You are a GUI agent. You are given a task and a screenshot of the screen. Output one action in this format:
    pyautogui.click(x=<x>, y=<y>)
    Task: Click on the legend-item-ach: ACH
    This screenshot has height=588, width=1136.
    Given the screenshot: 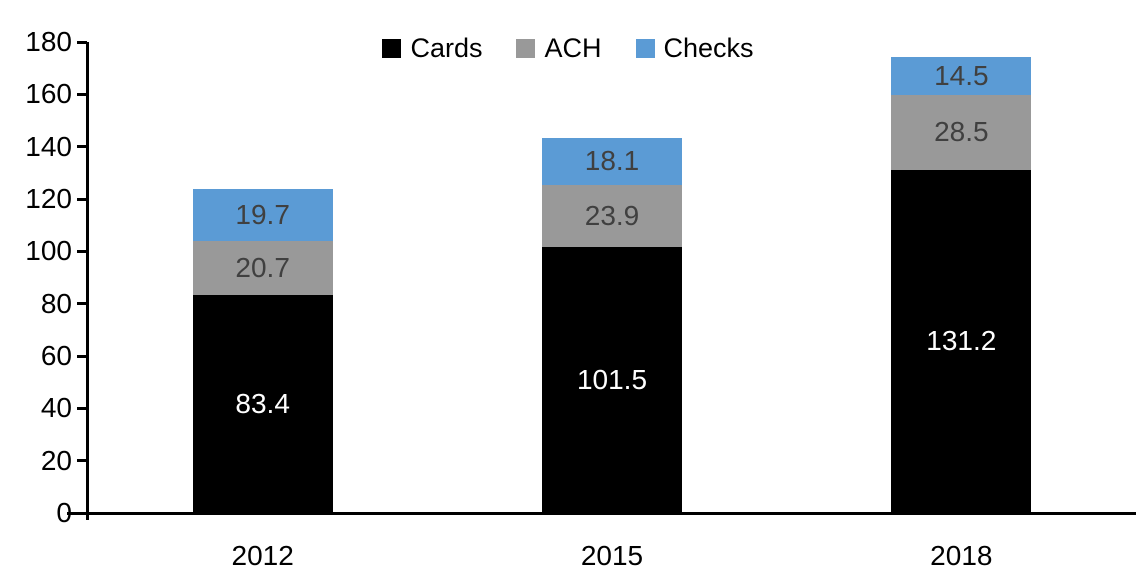 What is the action you would take?
    pyautogui.click(x=559, y=48)
    